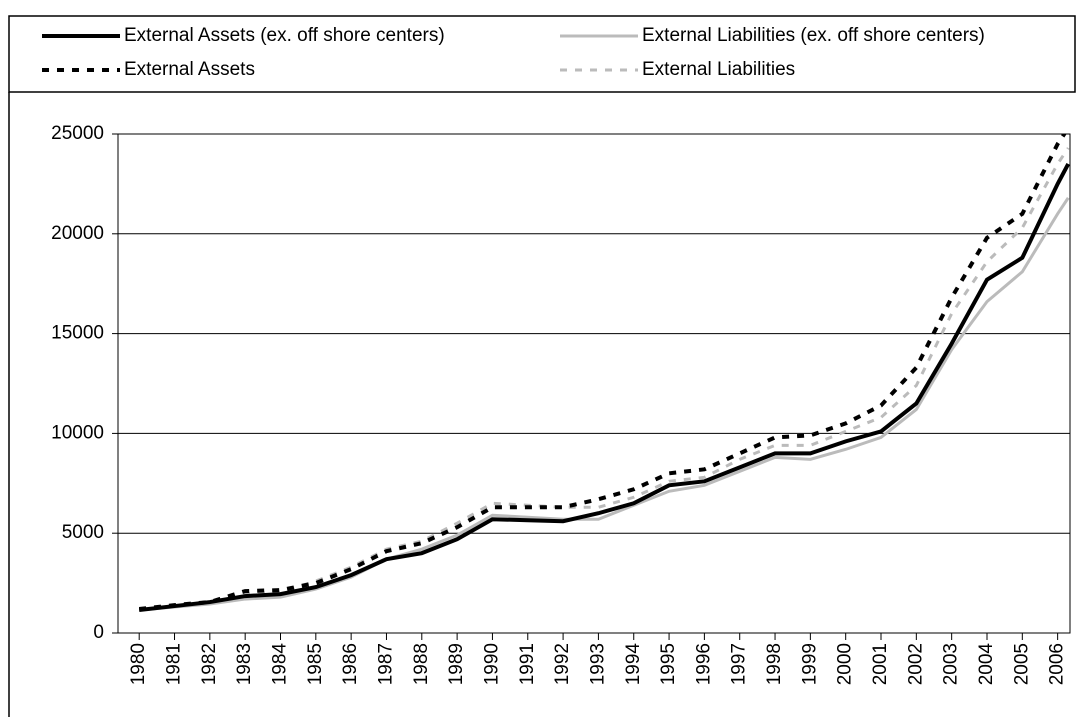 Image resolution: width=1081 pixels, height=722 pixels. What do you see at coordinates (718, 69) in the screenshot?
I see `legend-label: External Liabilities` at bounding box center [718, 69].